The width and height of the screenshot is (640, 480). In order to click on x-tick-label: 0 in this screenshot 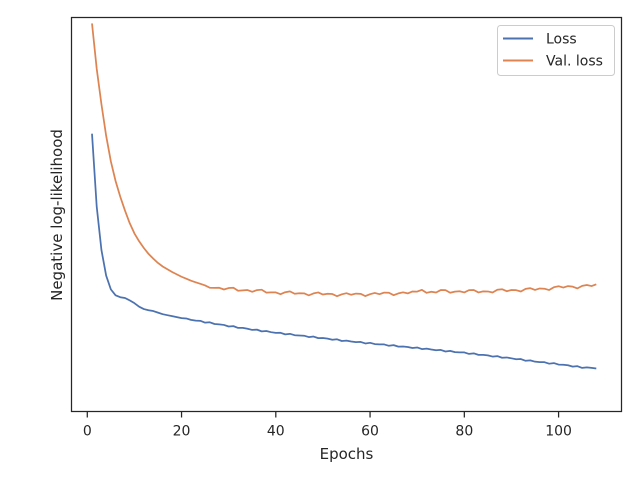, I will do `click(87, 432)`.